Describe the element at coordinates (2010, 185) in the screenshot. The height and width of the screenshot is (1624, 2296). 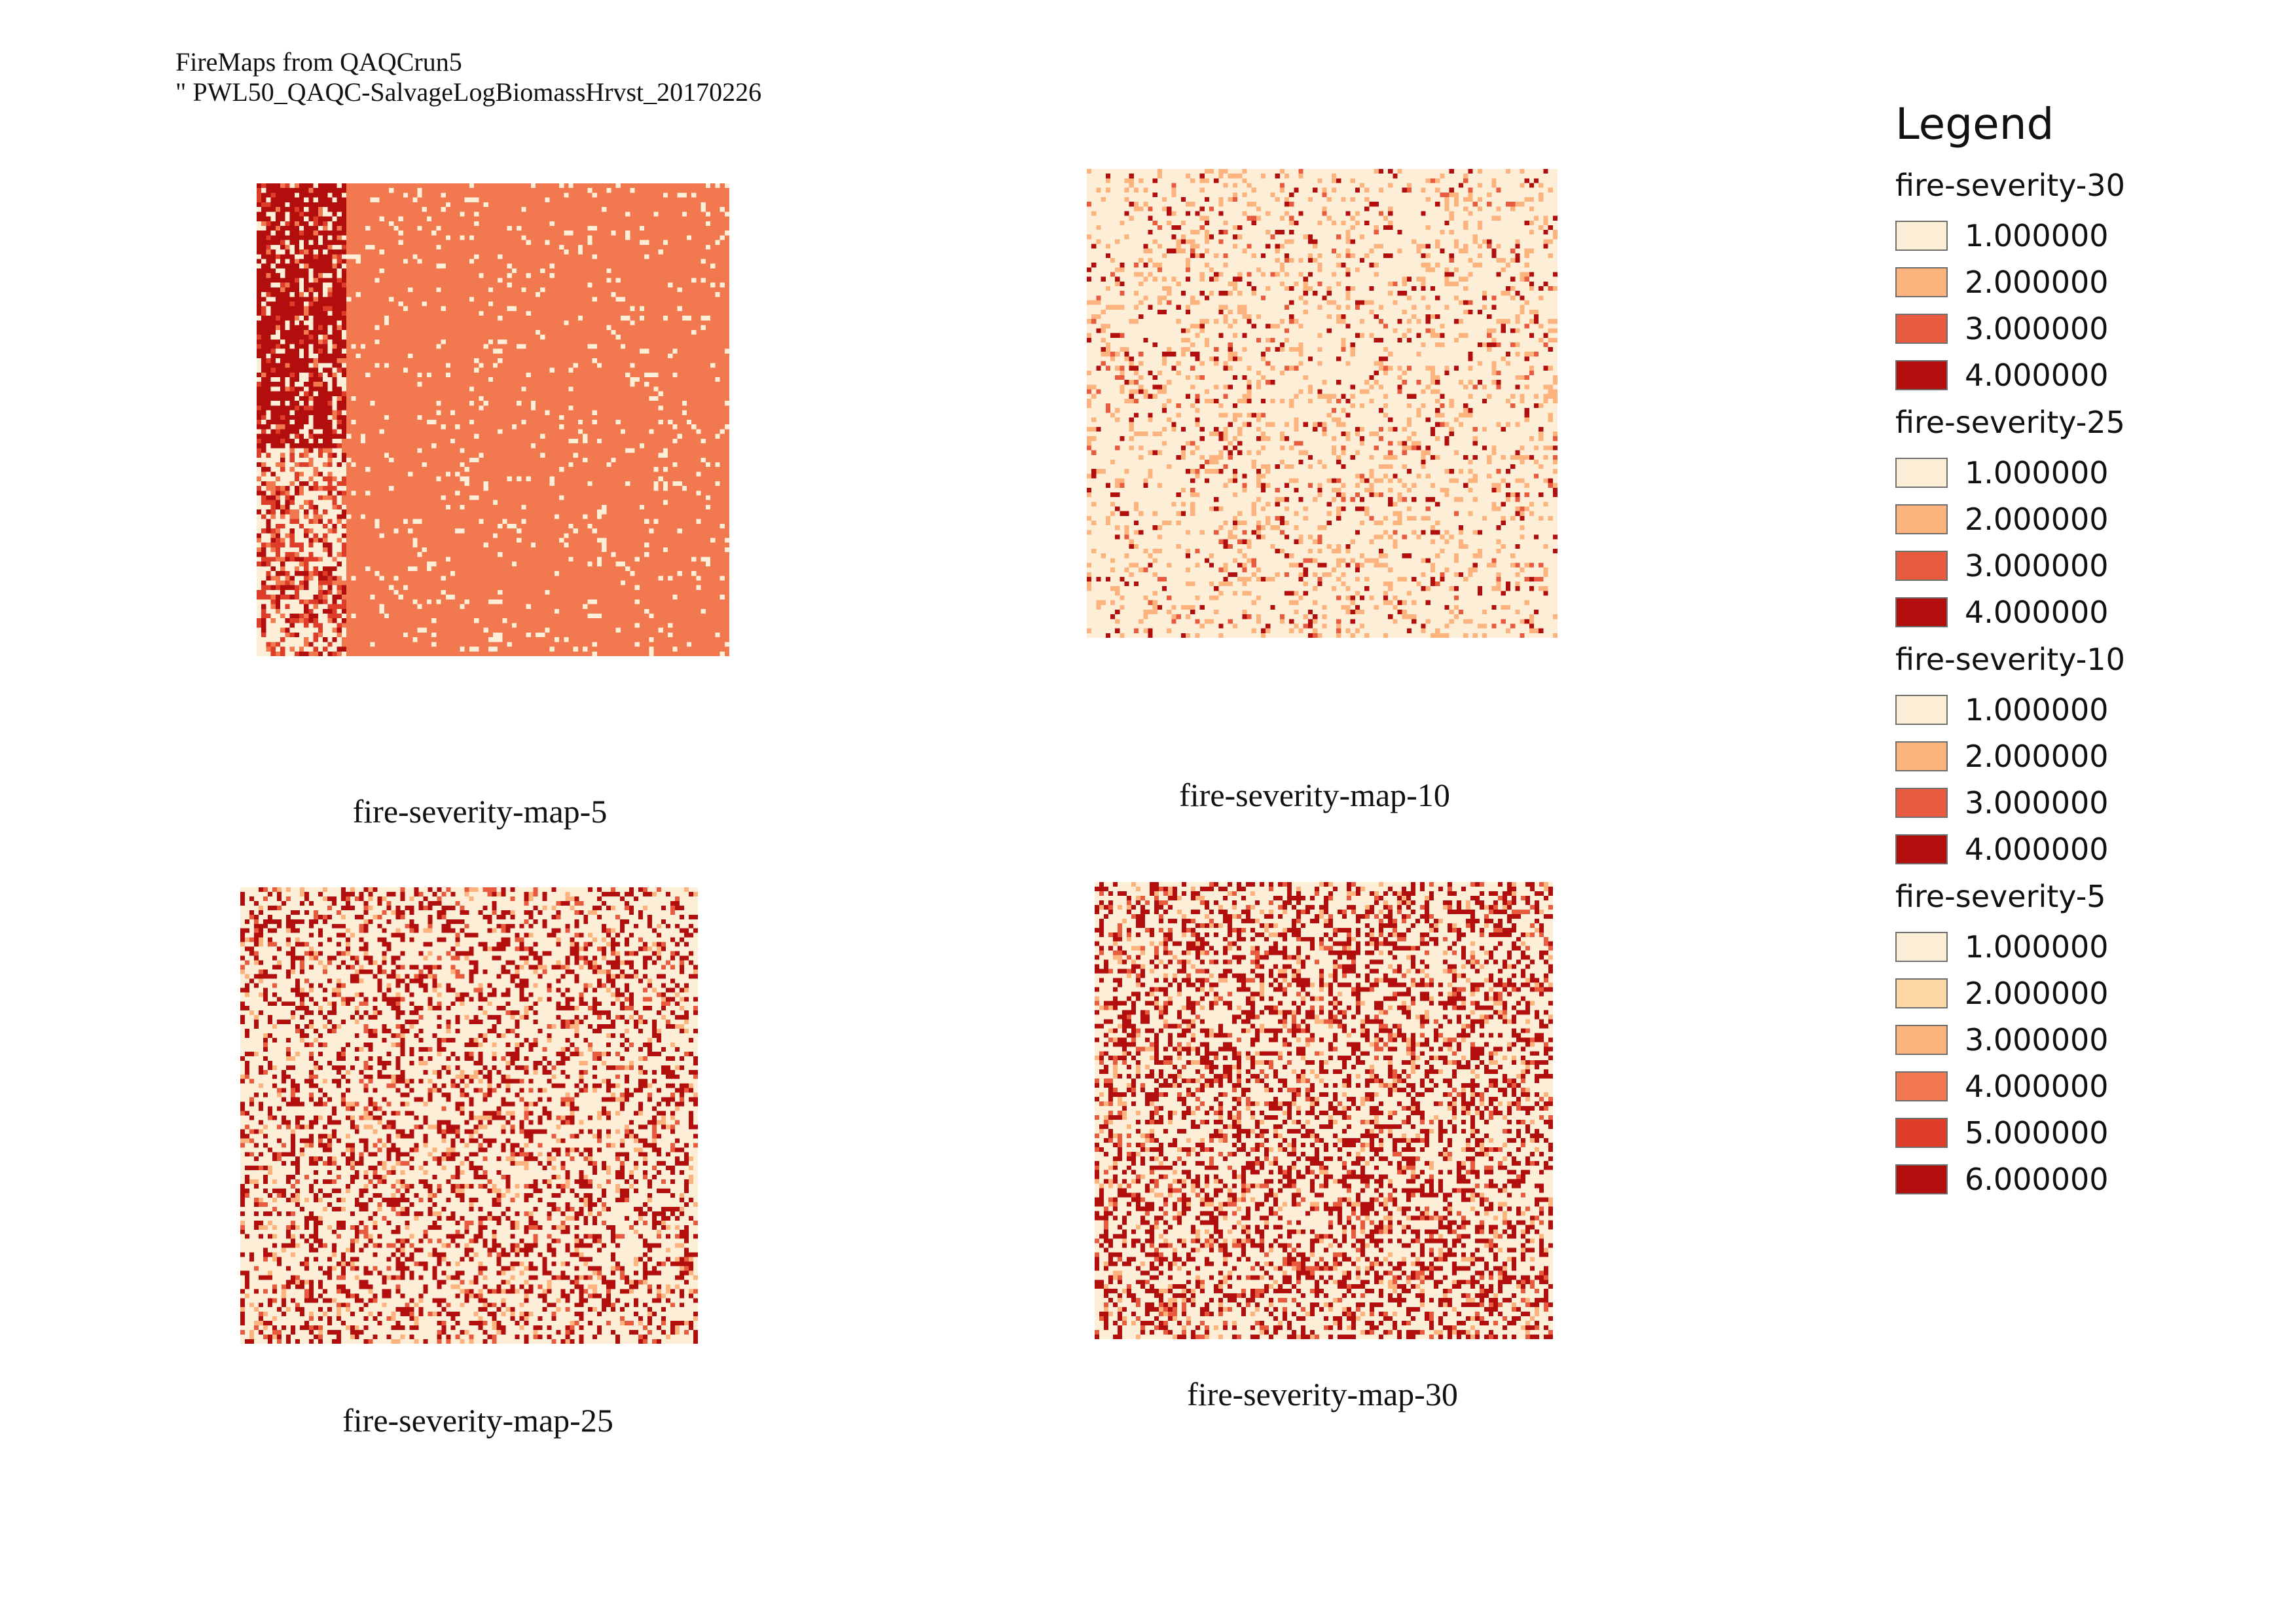
I see `legend-group-title: fire-severity-30` at that location.